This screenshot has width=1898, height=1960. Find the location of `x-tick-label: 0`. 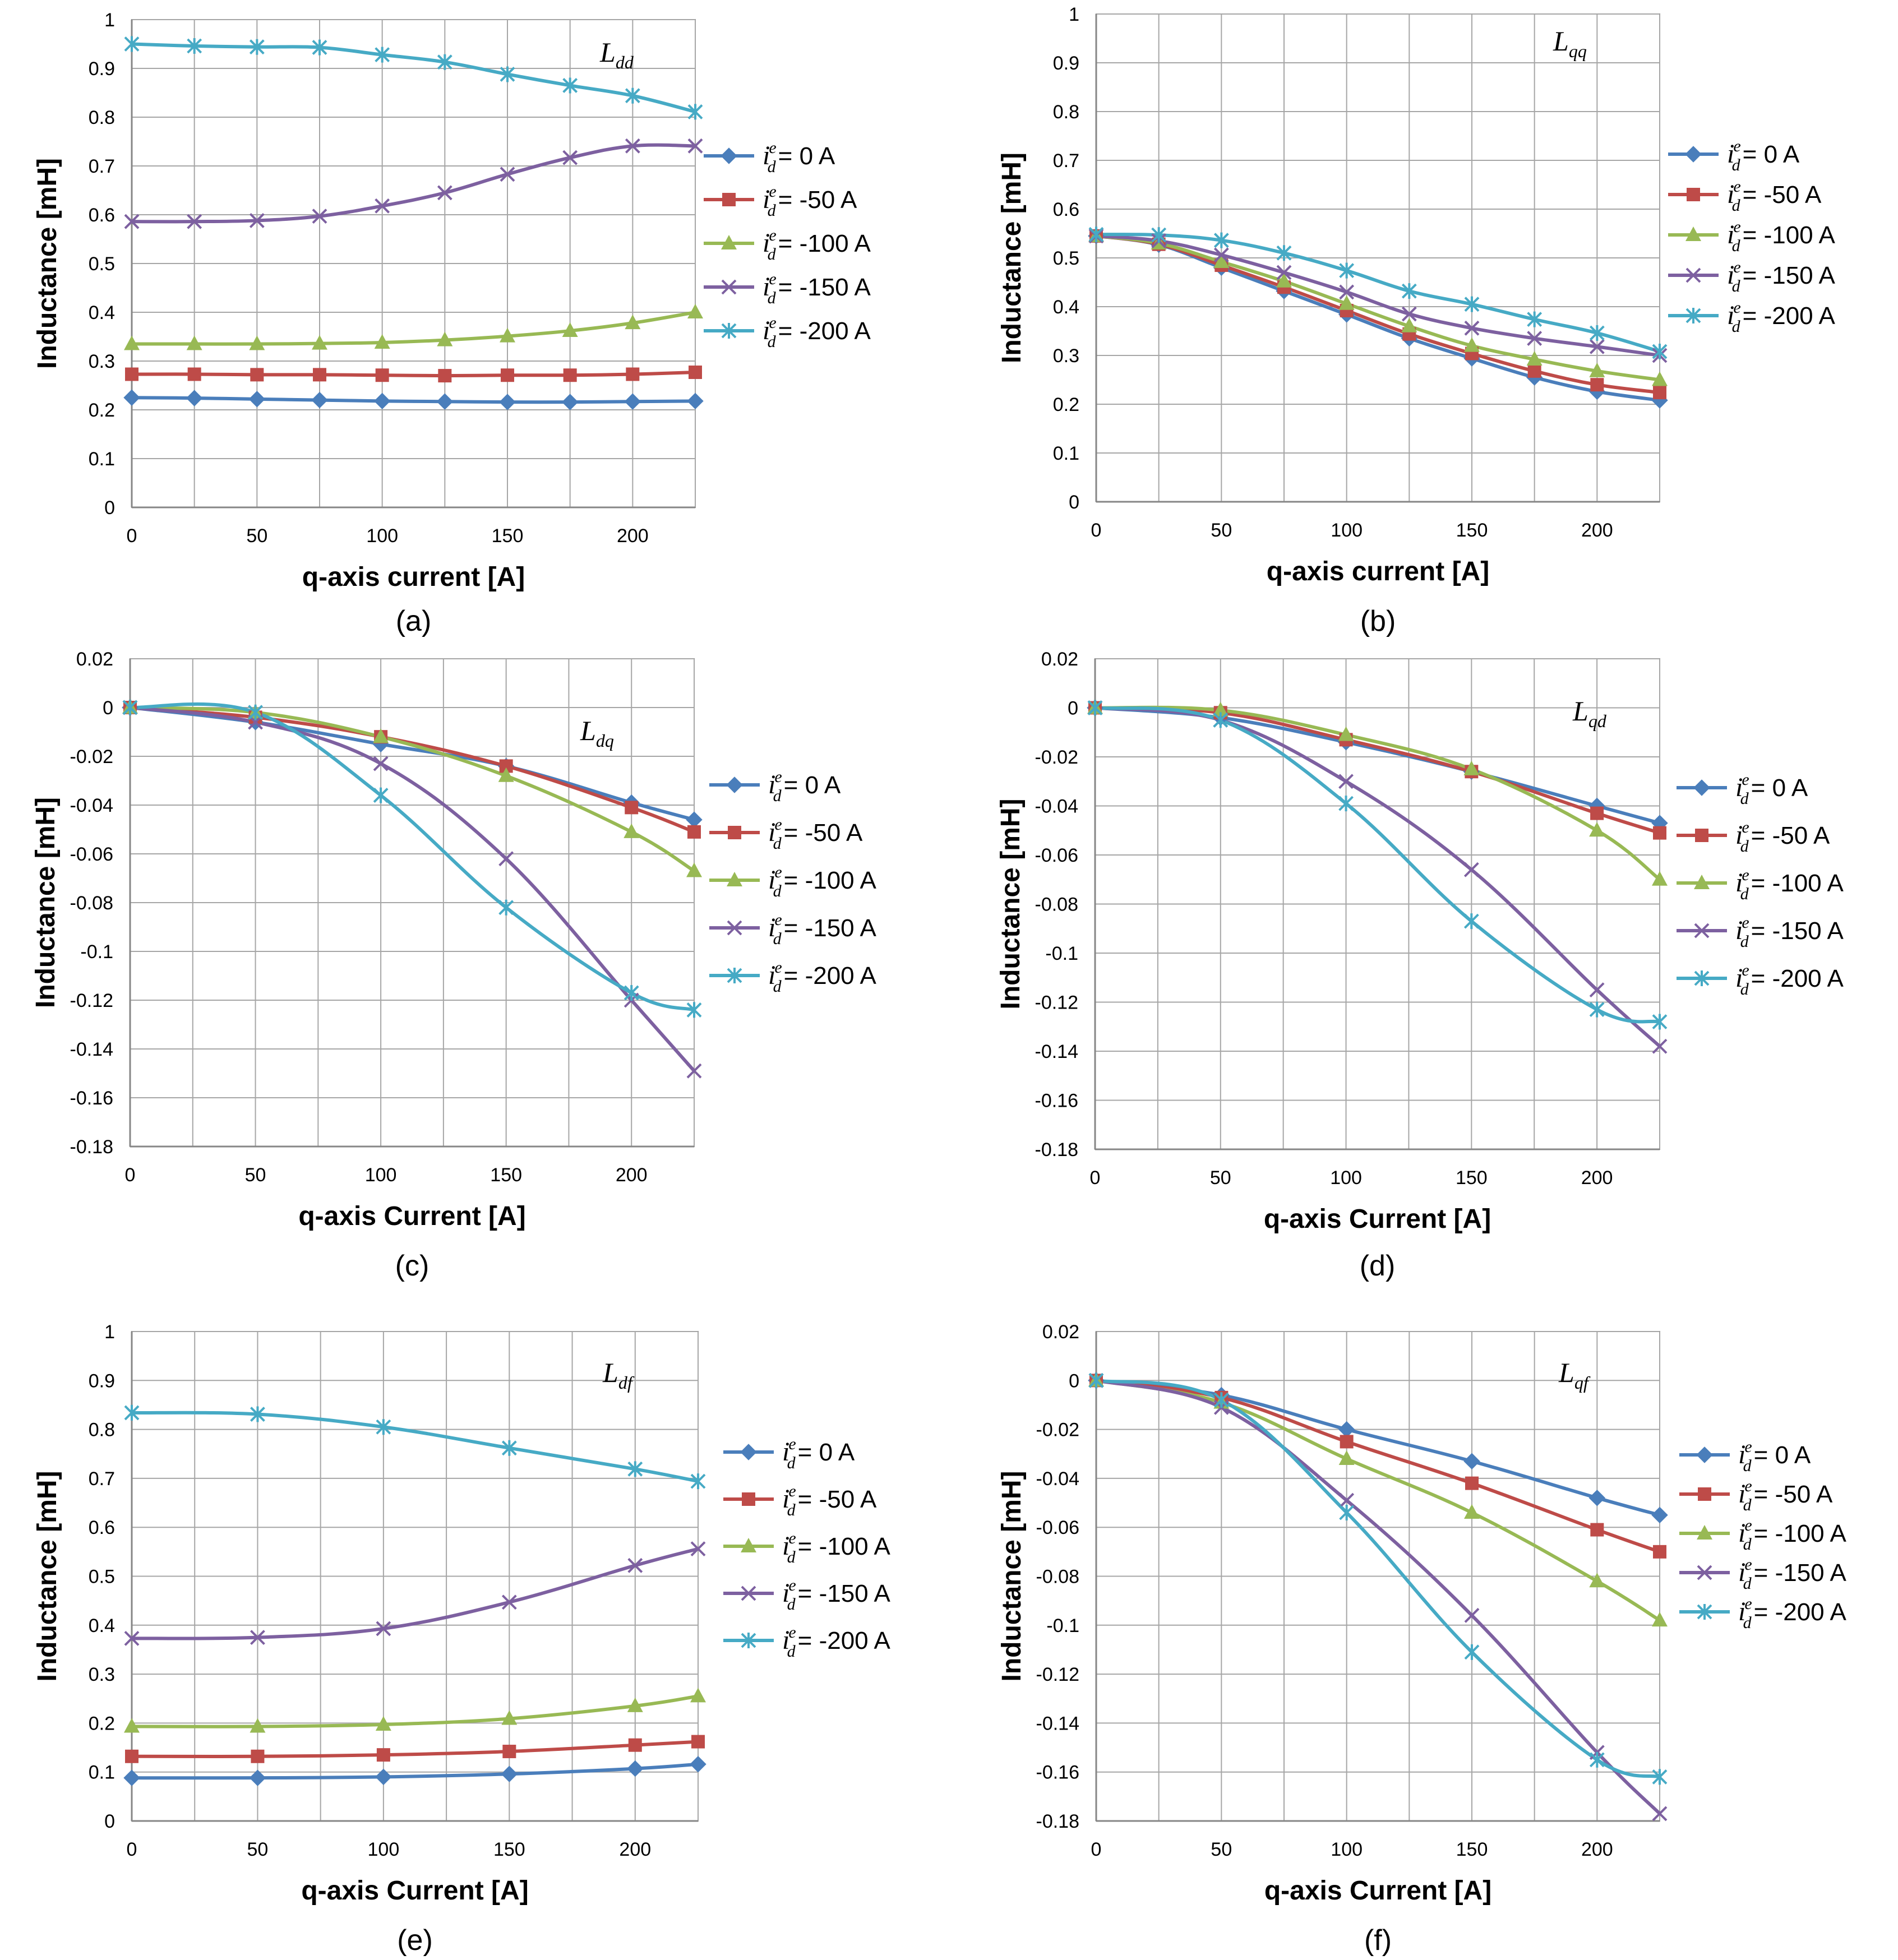

x-tick-label: 0 is located at coordinates (1095, 1178).